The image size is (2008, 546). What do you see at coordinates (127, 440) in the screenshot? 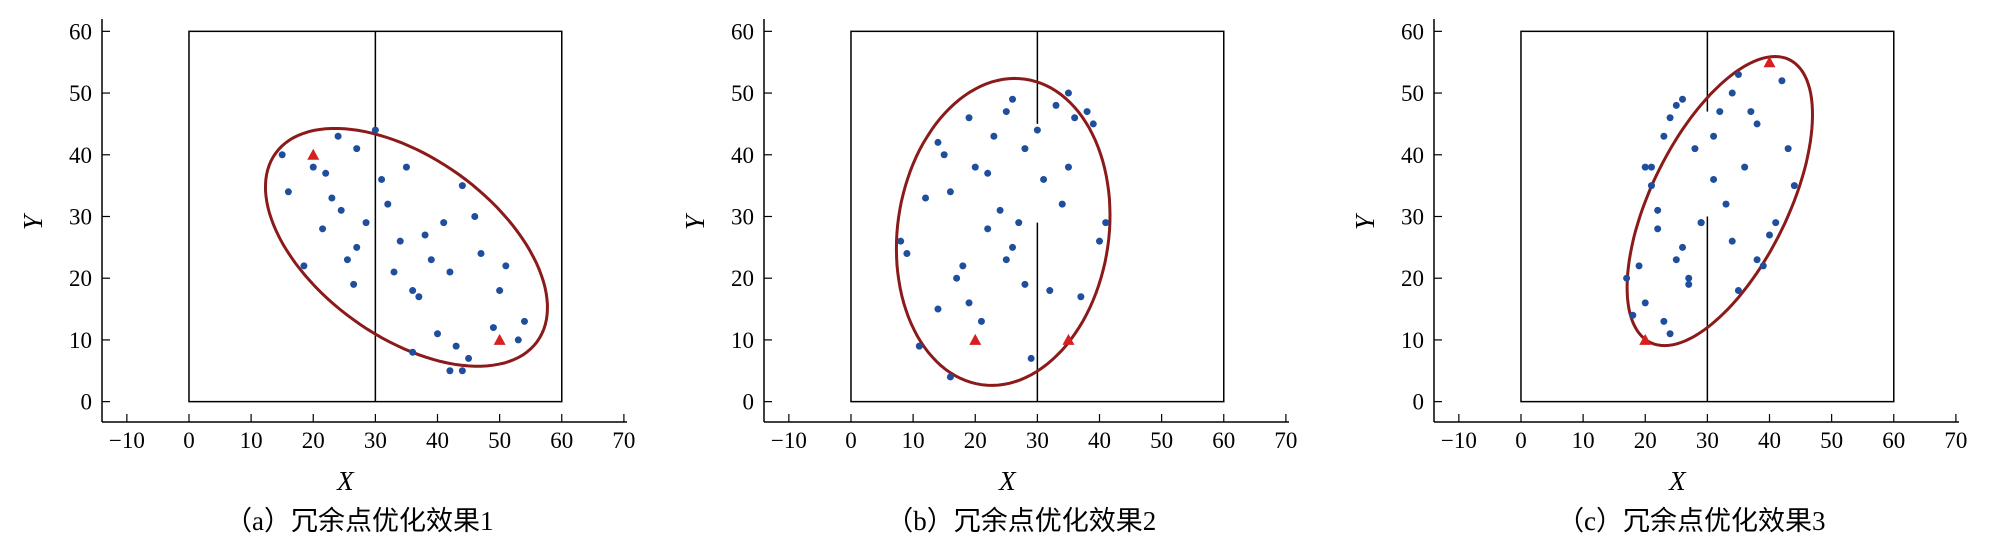
I see `x-tick-label: −10` at bounding box center [127, 440].